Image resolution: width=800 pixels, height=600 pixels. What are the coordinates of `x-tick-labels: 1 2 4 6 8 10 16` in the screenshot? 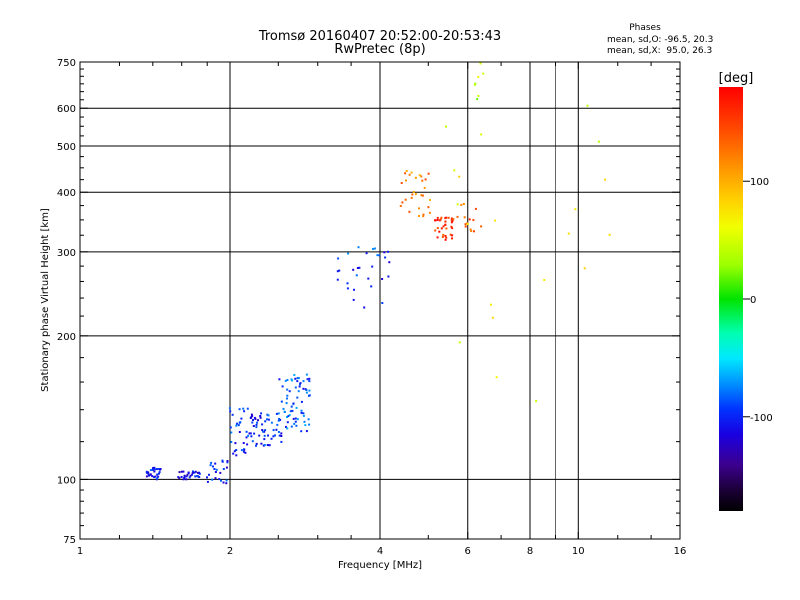 It's located at (382, 551).